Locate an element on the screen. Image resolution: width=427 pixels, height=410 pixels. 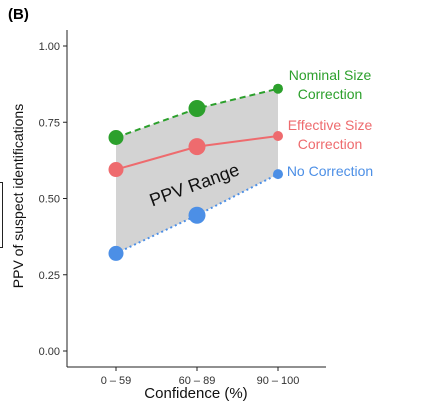
no-correction-label: No Correction is located at coordinates (330, 171).